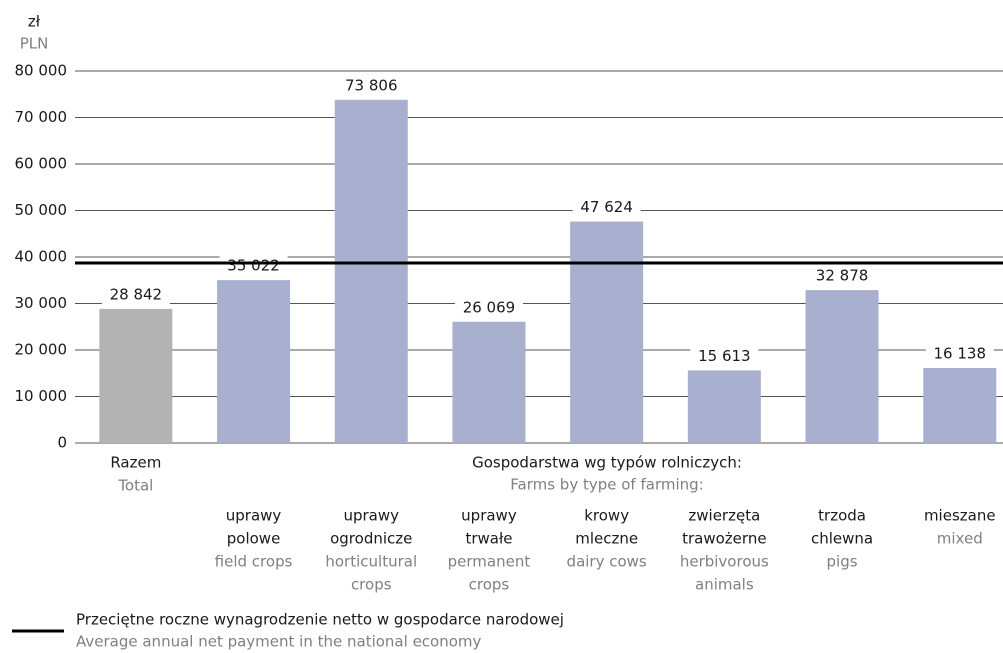 The image size is (1003, 653). Describe the element at coordinates (371, 562) in the screenshot. I see `x-tick-label-en: horticultural` at that location.